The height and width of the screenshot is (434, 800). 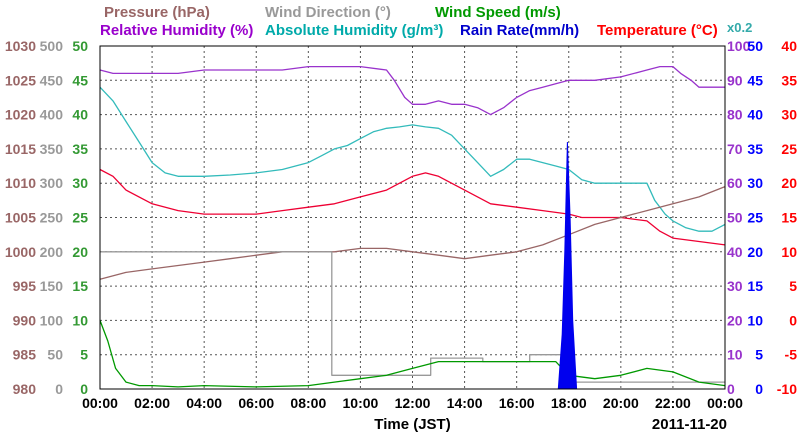 I want to click on tick-label-windspeed: 5, so click(x=84, y=355).